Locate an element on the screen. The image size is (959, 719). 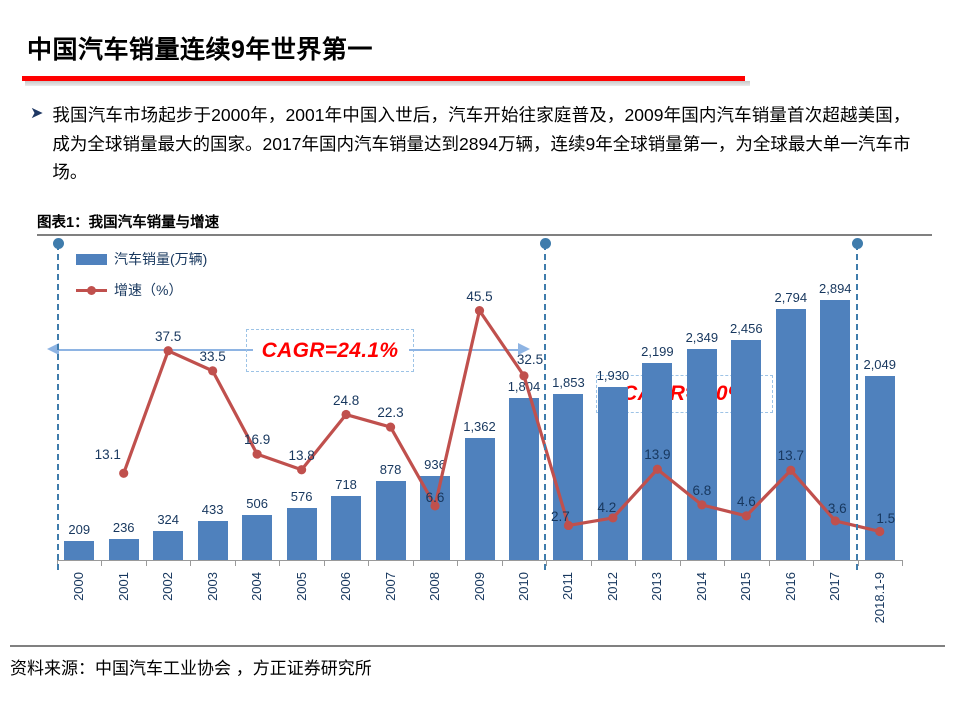
bar-2009 is located at coordinates (479, 498).